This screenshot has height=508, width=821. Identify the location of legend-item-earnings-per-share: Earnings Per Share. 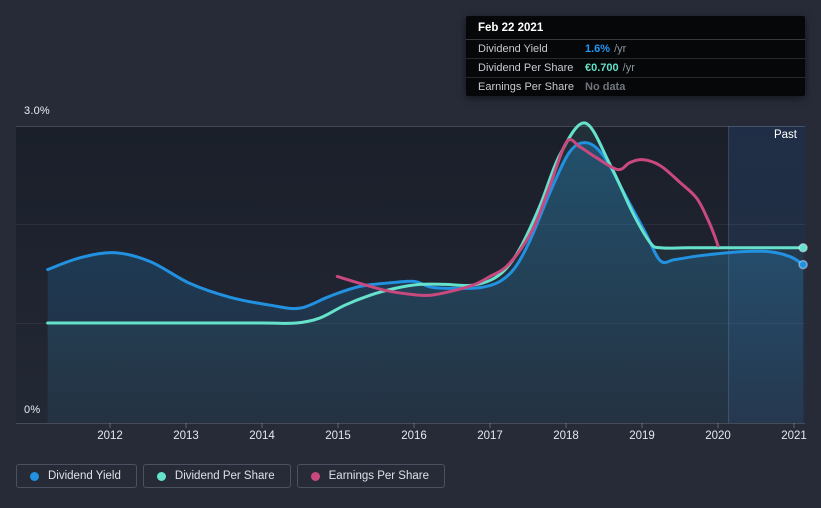
(370, 476).